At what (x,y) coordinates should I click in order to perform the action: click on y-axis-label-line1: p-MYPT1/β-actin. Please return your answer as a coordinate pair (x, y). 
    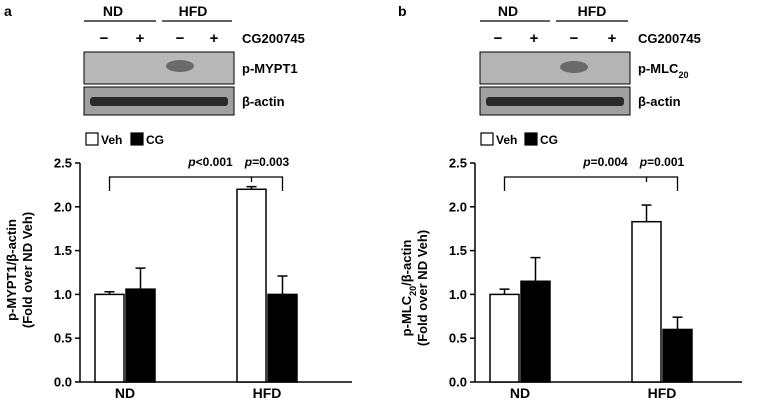
    Looking at the image, I should click on (11, 270).